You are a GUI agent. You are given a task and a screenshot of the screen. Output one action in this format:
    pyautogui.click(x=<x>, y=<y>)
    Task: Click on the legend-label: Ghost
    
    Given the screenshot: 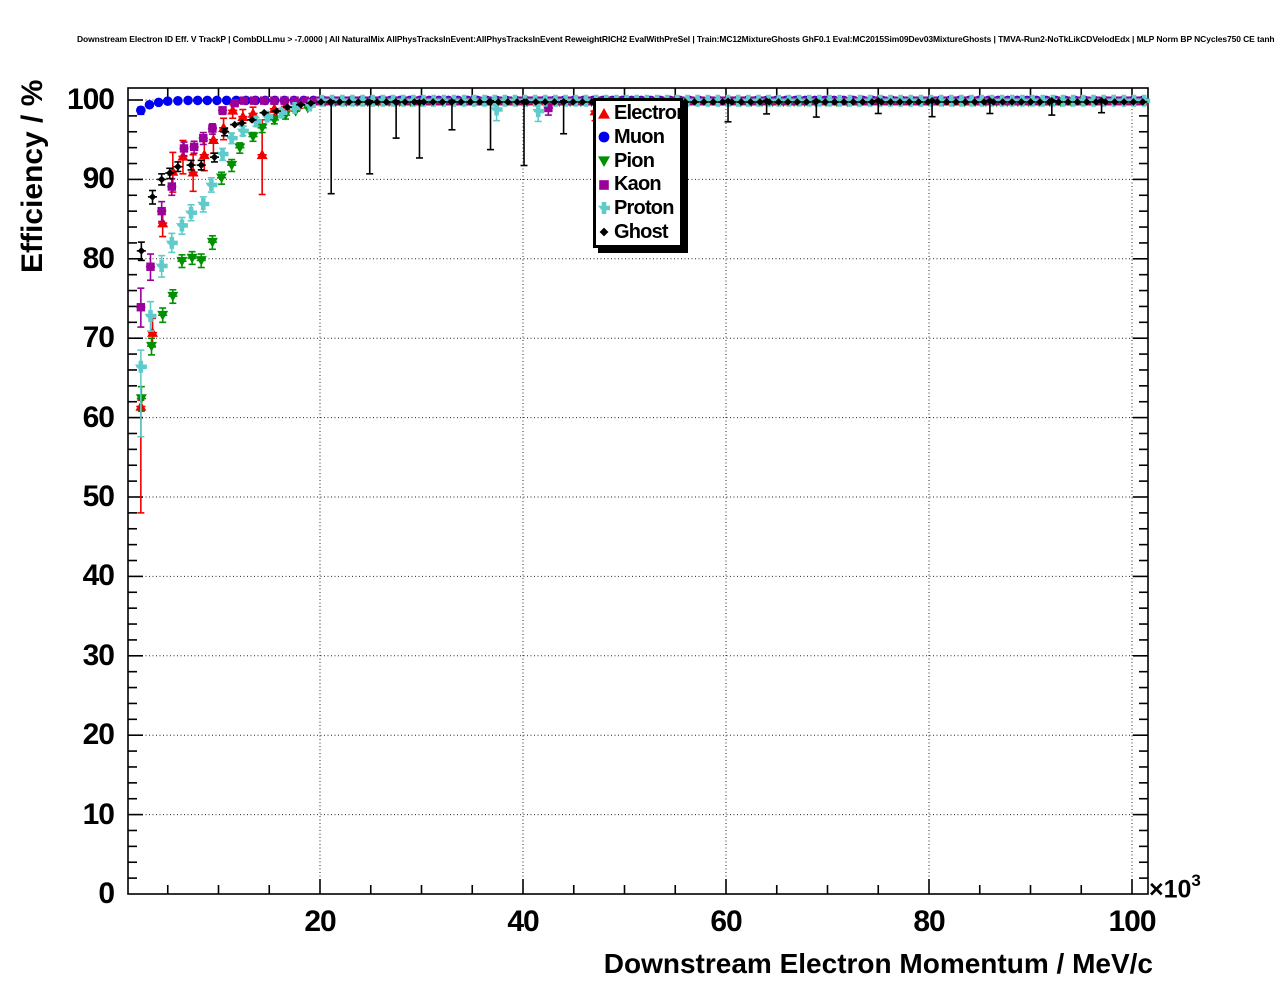 What is the action you would take?
    pyautogui.click(x=641, y=231)
    